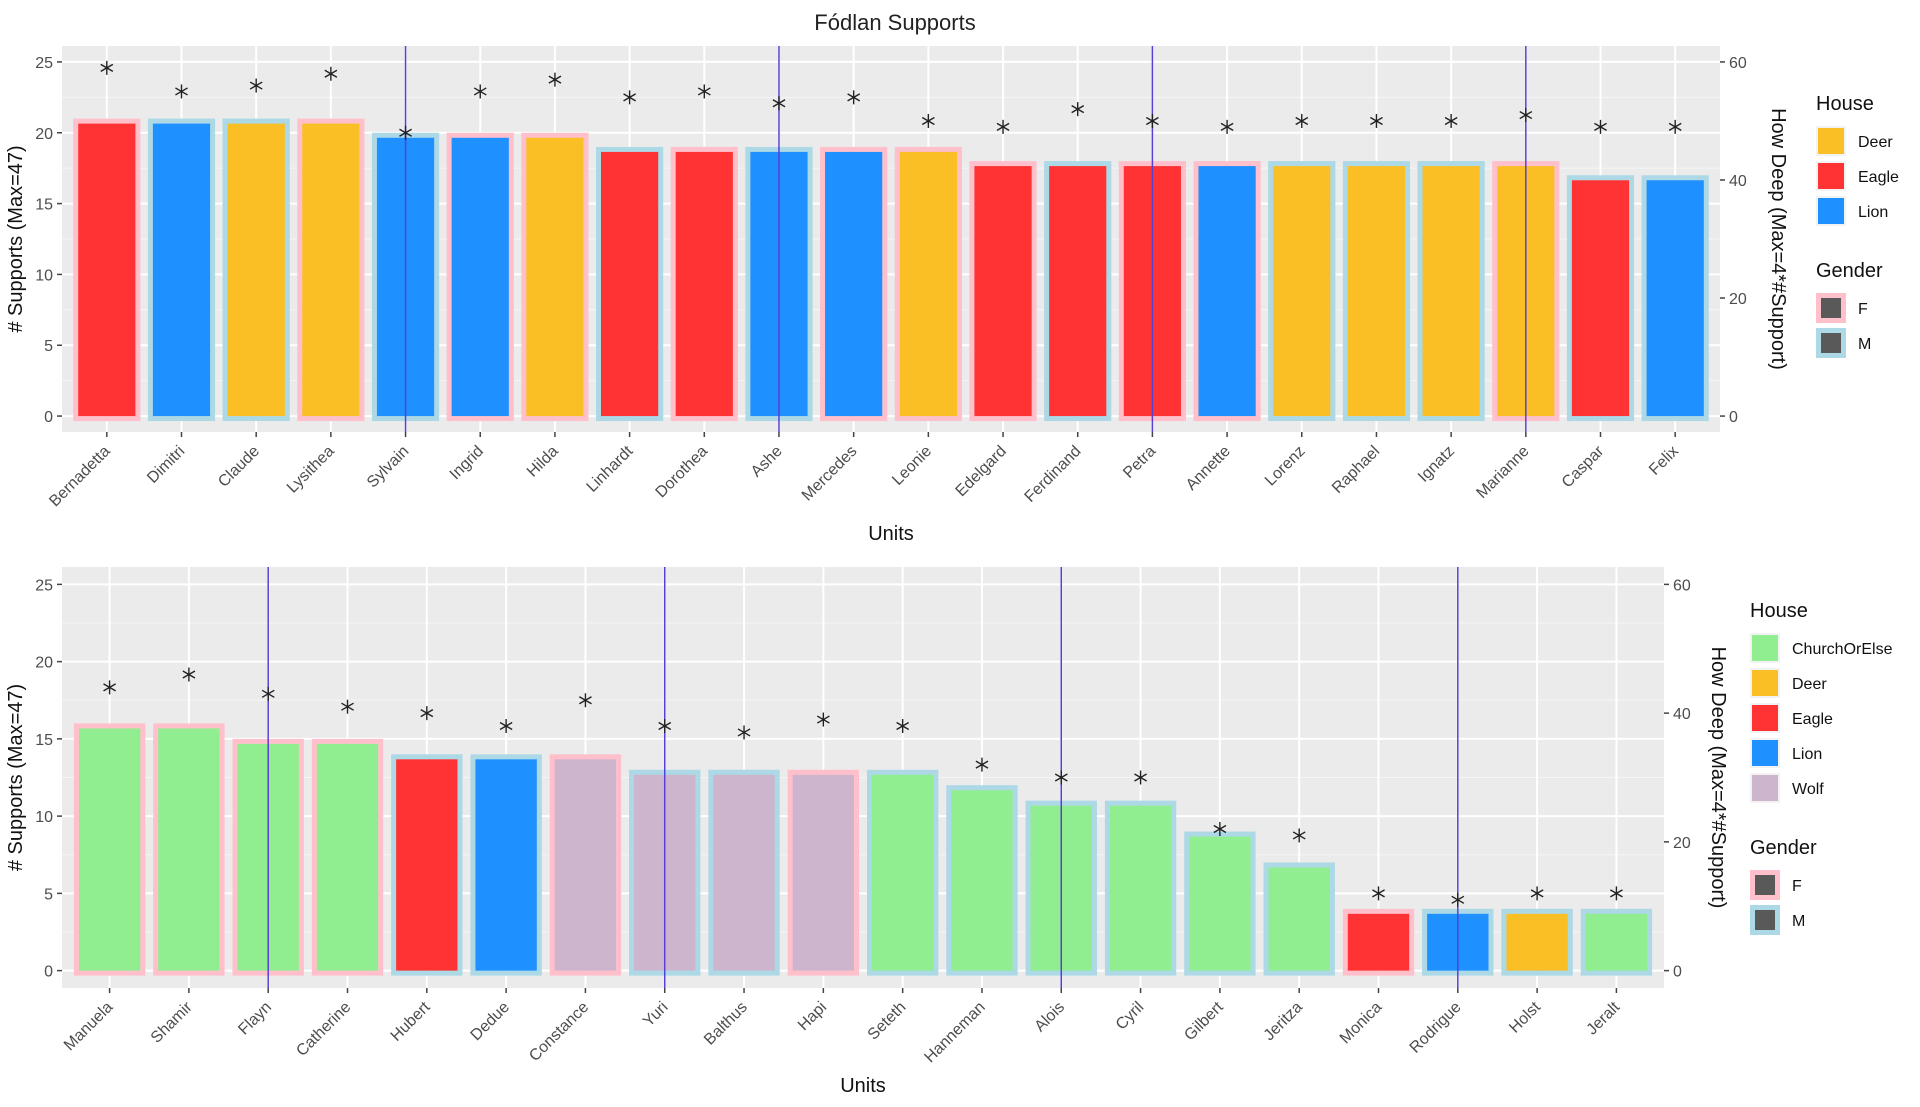  What do you see at coordinates (1356, 470) in the screenshot?
I see `x-tick-label: Raphael` at bounding box center [1356, 470].